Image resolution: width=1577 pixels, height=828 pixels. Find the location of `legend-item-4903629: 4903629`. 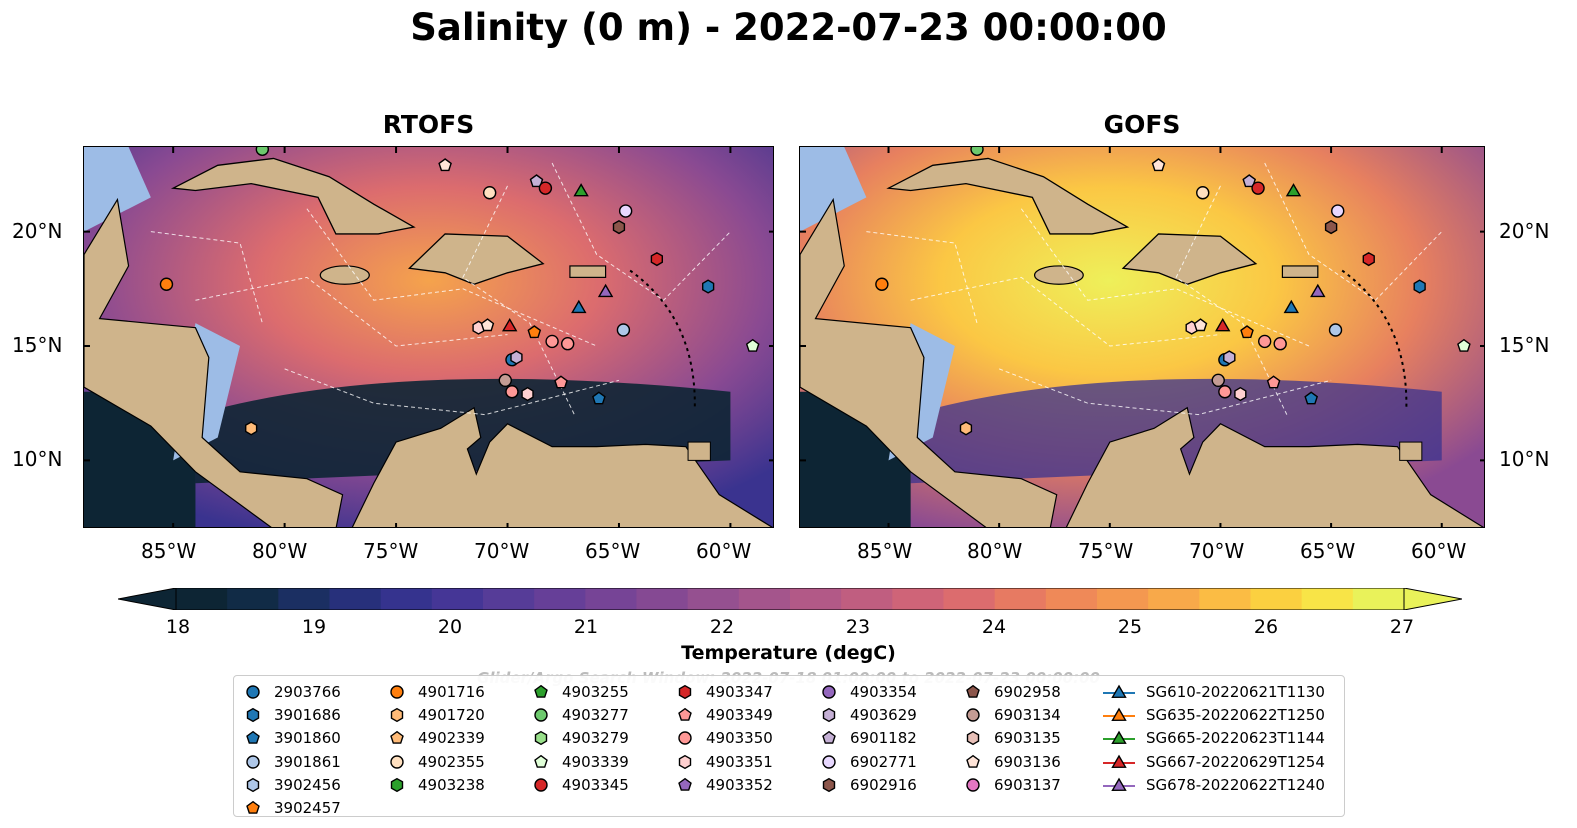

legend-item-4903629: 4903629 is located at coordinates (867, 714).